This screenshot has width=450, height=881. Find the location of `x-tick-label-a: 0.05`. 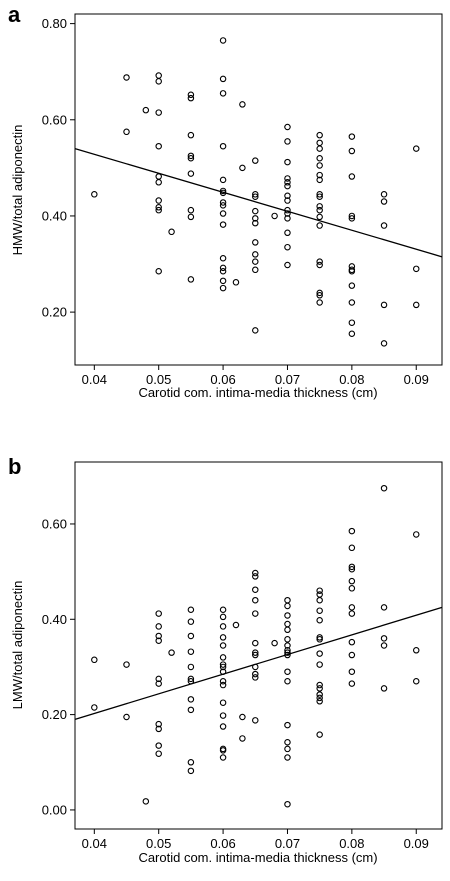

x-tick-label-a: 0.05 is located at coordinates (158, 379).